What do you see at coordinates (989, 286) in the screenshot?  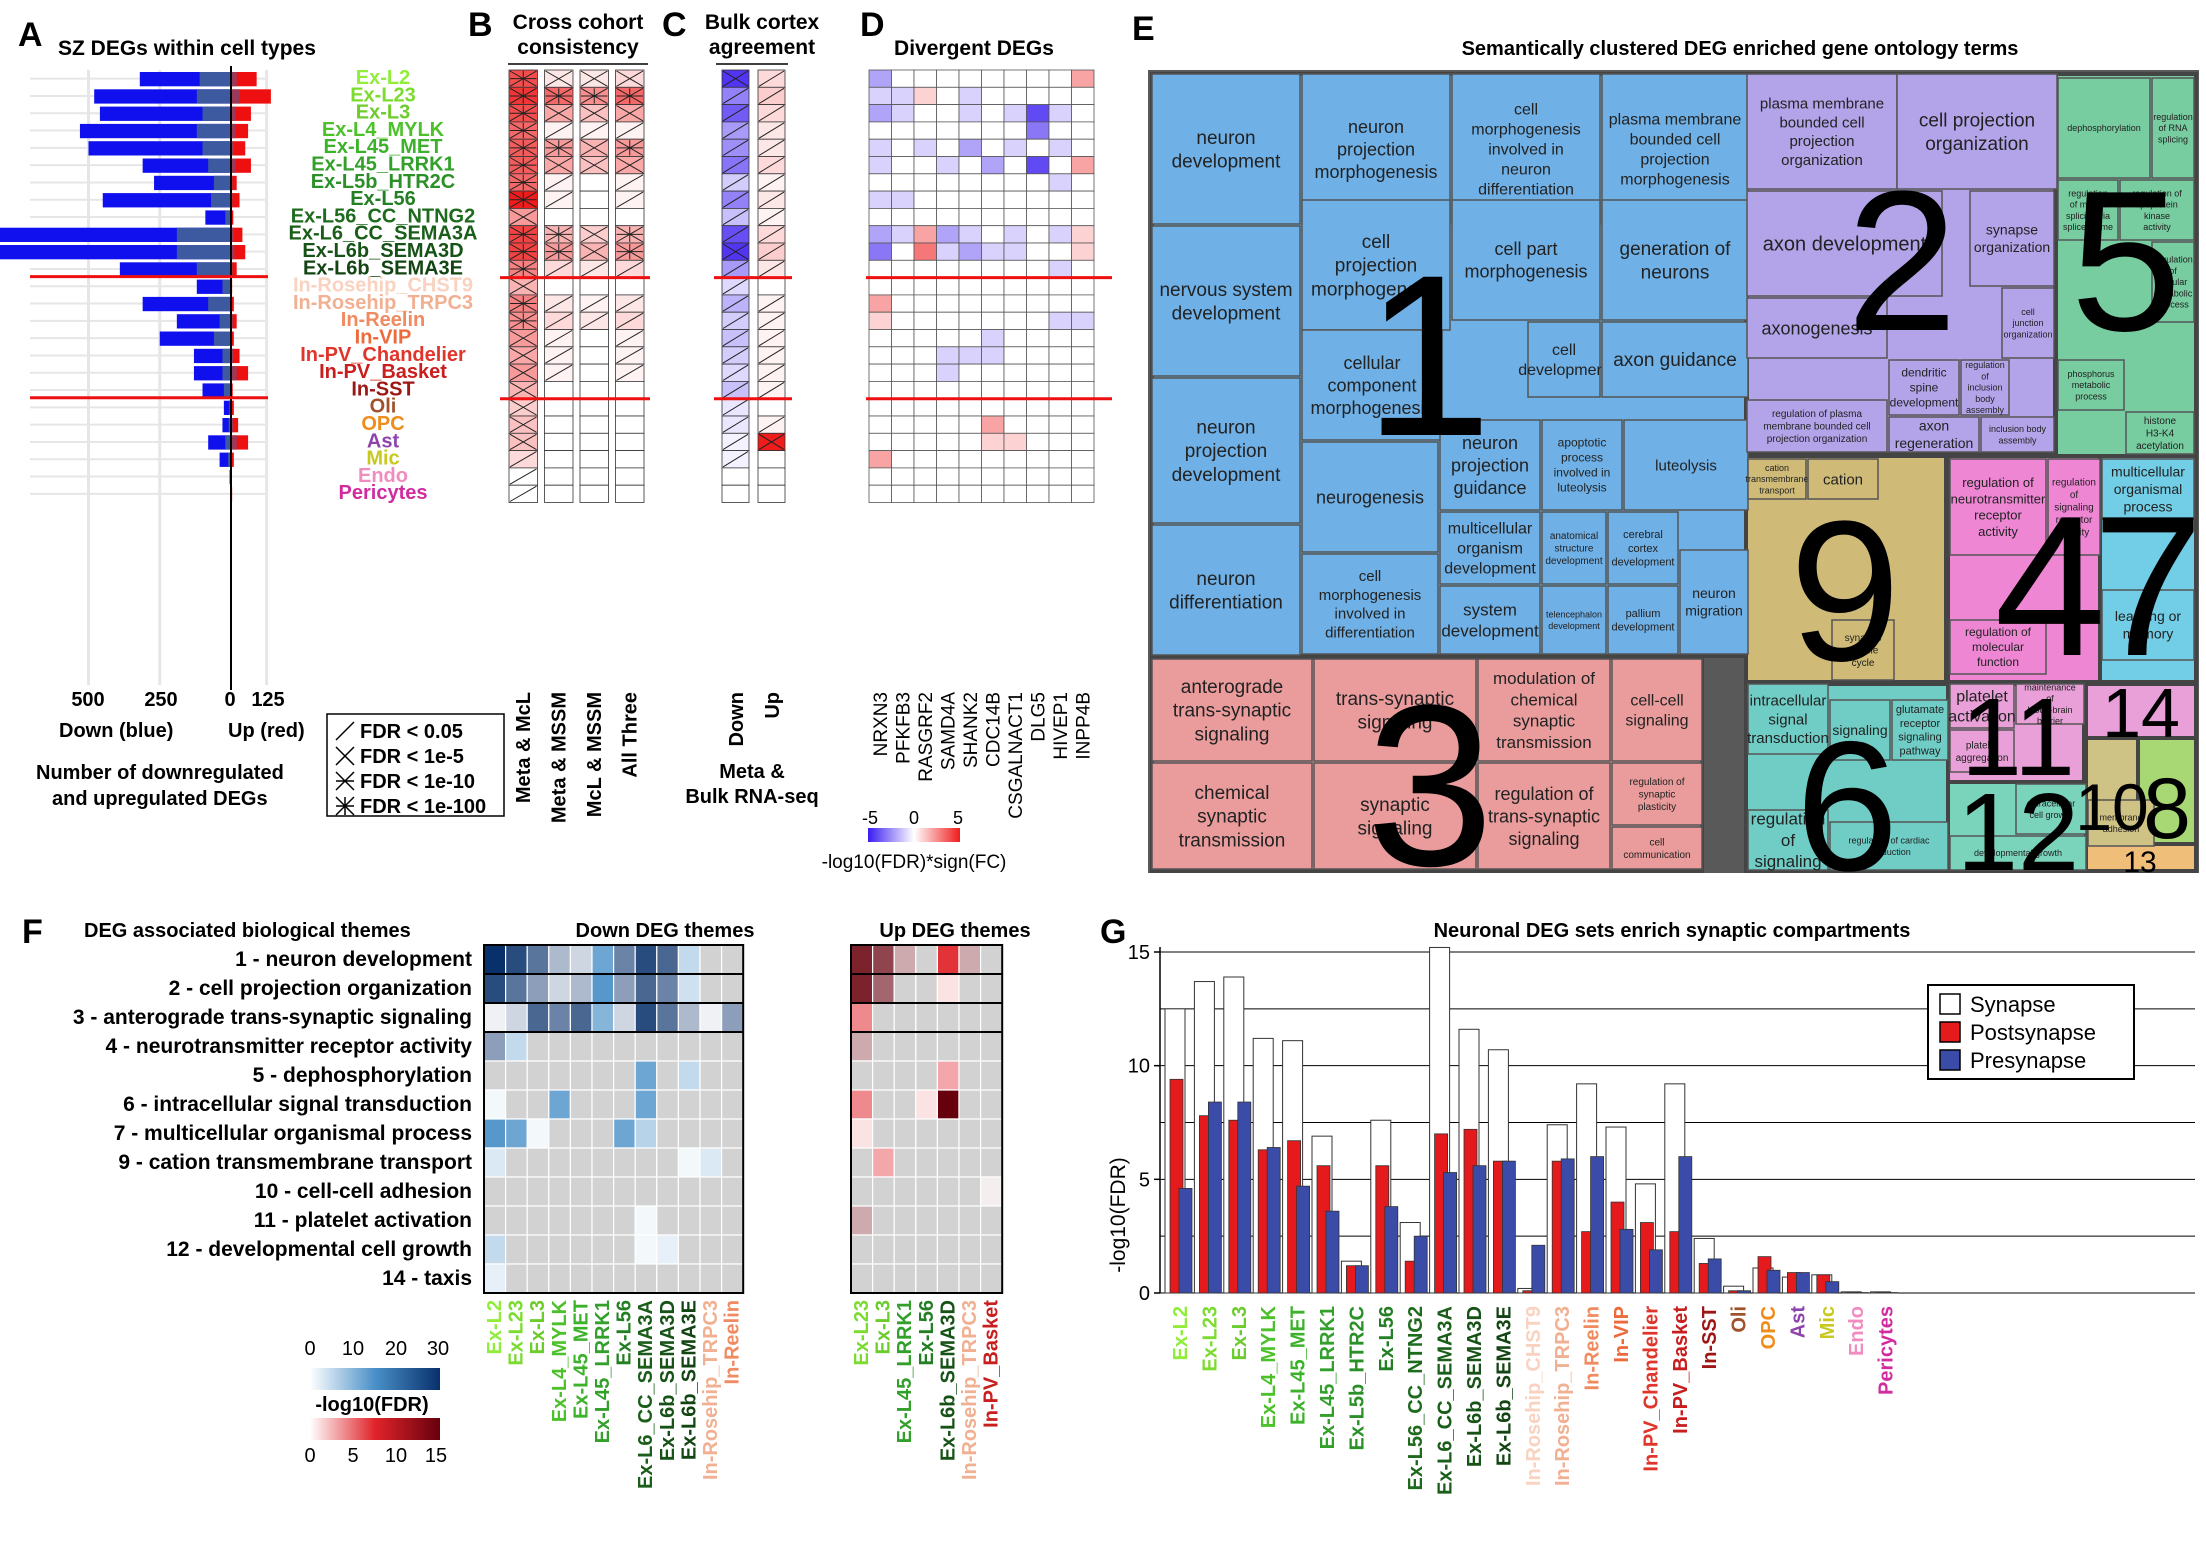 I see `panel-d-heatmap` at bounding box center [989, 286].